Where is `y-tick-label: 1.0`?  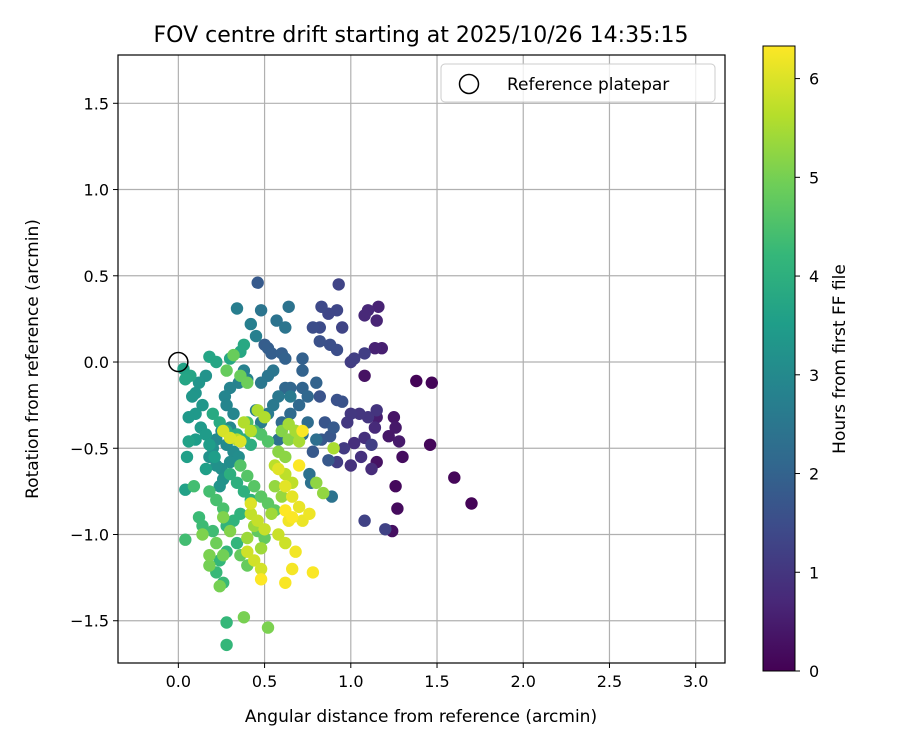 y-tick-label: 1.0 is located at coordinates (96, 190).